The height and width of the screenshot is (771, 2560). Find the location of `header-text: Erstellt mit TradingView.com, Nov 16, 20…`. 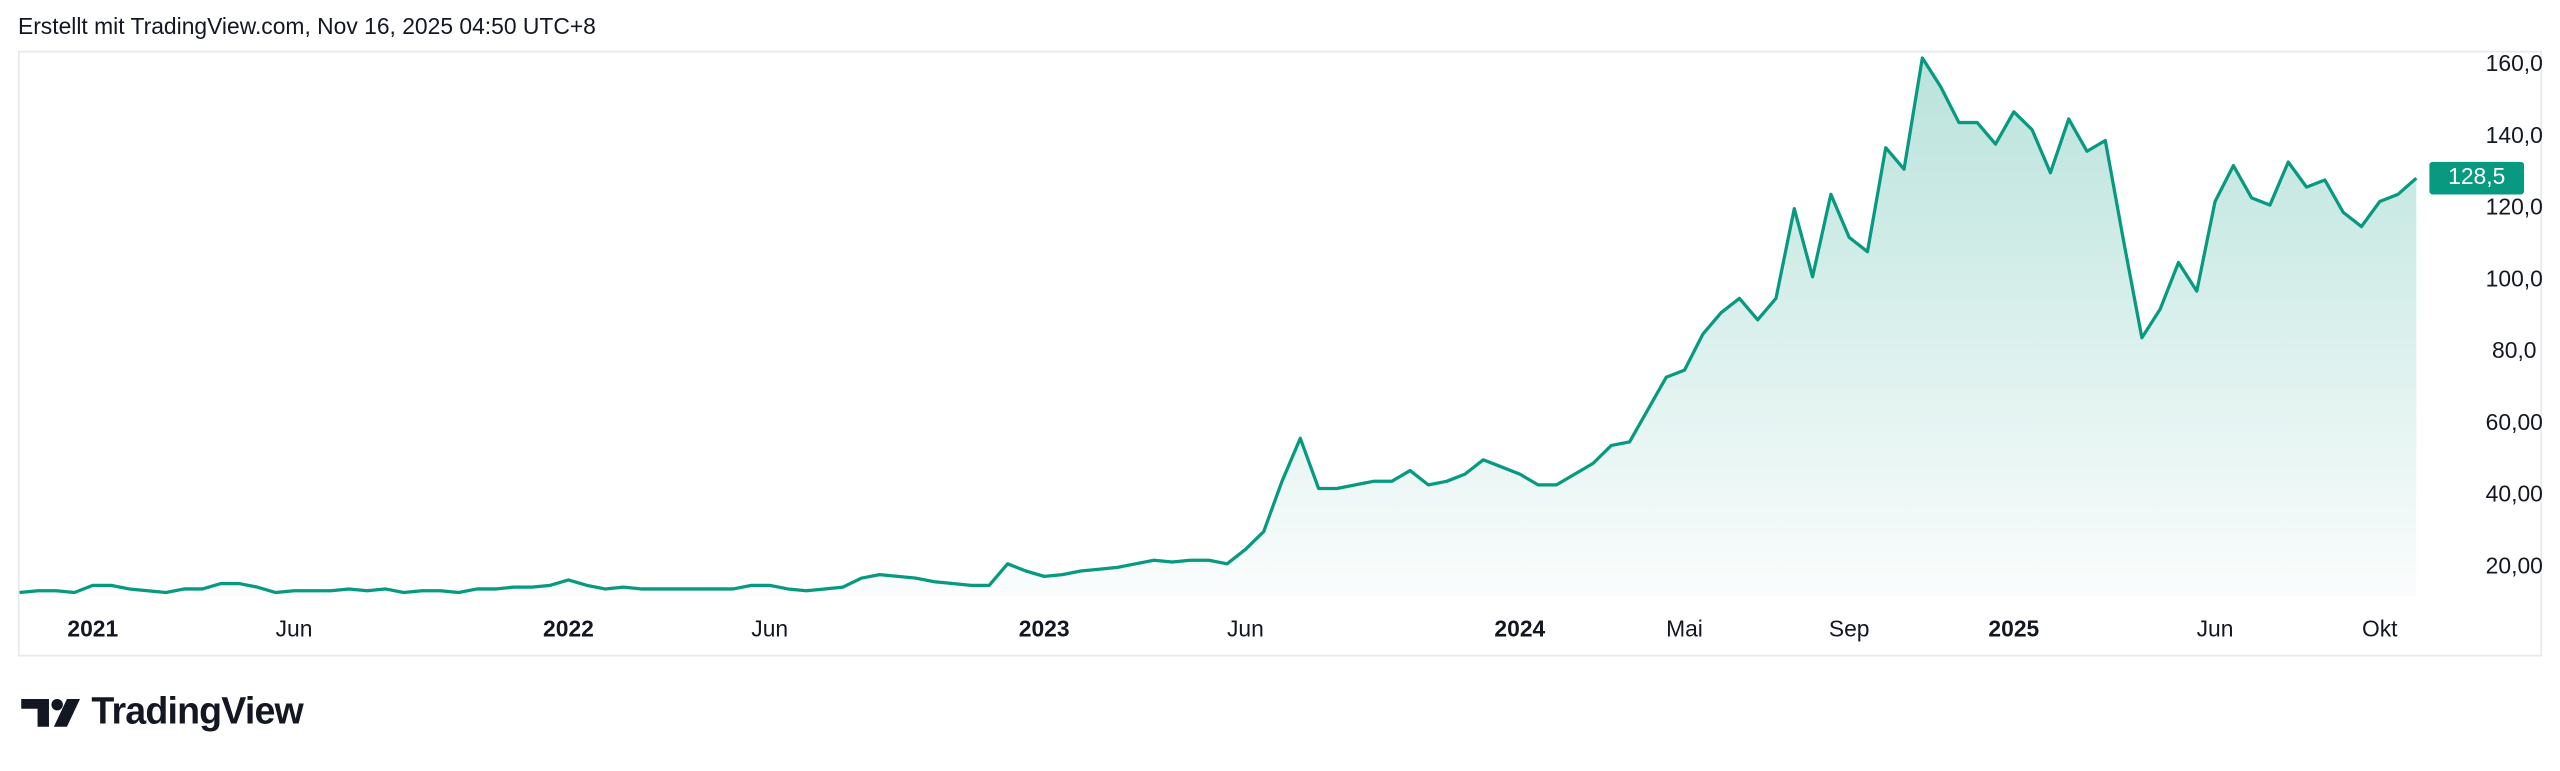

header-text: Erstellt mit TradingView.com, Nov 16, 20… is located at coordinates (307, 26).